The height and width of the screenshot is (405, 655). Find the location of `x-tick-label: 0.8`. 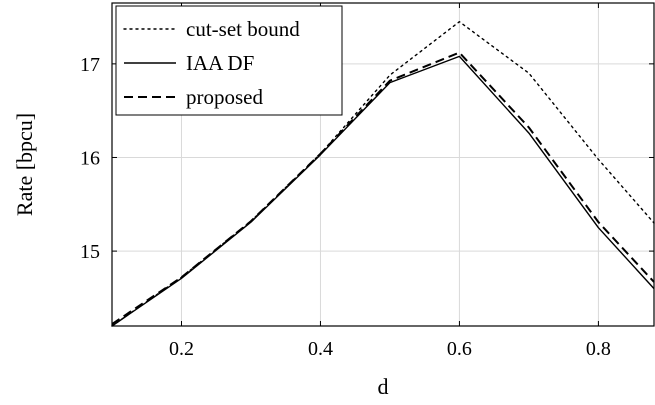

x-tick-label: 0.8 is located at coordinates (598, 349).